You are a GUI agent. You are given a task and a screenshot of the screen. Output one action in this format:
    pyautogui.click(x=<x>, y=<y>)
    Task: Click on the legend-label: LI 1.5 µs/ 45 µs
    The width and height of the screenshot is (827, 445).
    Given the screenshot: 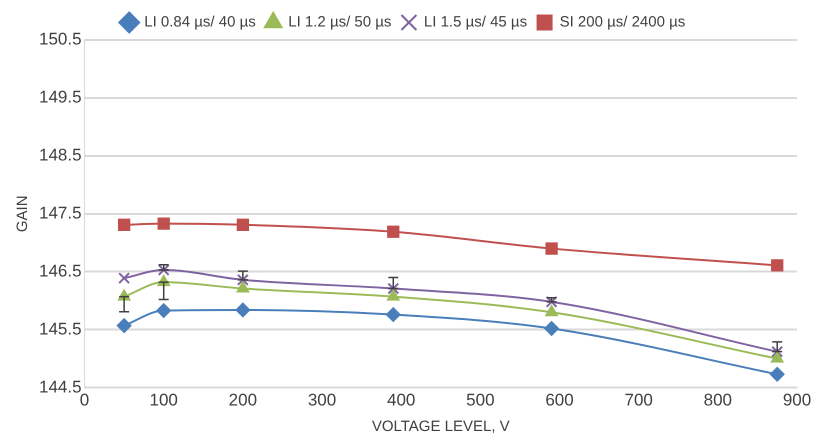 What is the action you would take?
    pyautogui.click(x=476, y=22)
    